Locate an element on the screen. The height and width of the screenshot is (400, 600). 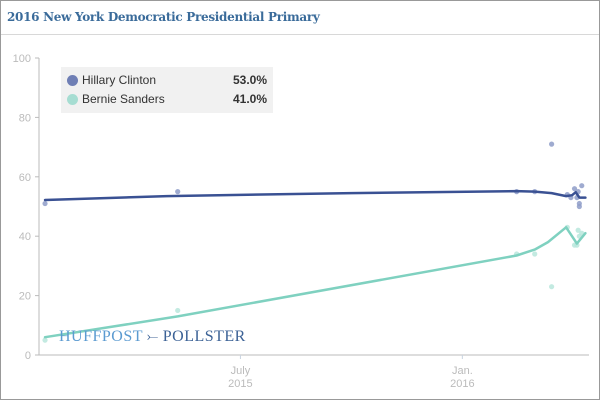
legend-name-sanders: Bernie Sanders is located at coordinates (123, 99).